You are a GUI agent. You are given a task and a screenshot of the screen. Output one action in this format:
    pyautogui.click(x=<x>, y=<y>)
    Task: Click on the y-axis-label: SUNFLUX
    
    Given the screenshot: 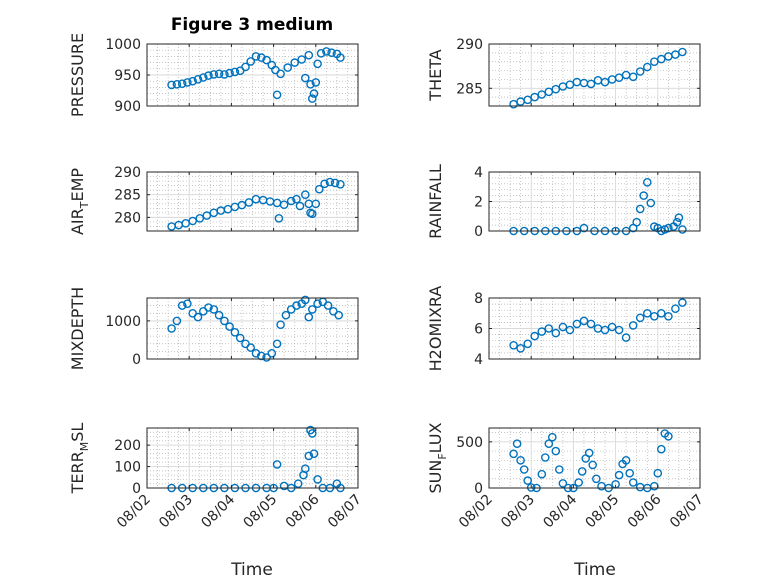 What is the action you would take?
    pyautogui.click(x=437, y=457)
    